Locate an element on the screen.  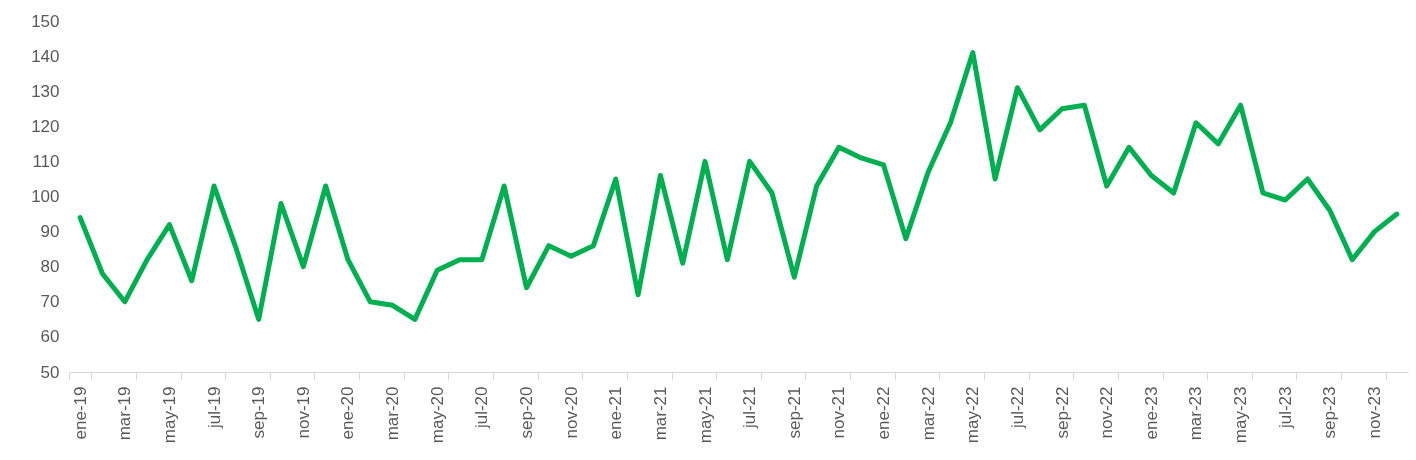
x-tick-label: sep-20 is located at coordinates (526, 412).